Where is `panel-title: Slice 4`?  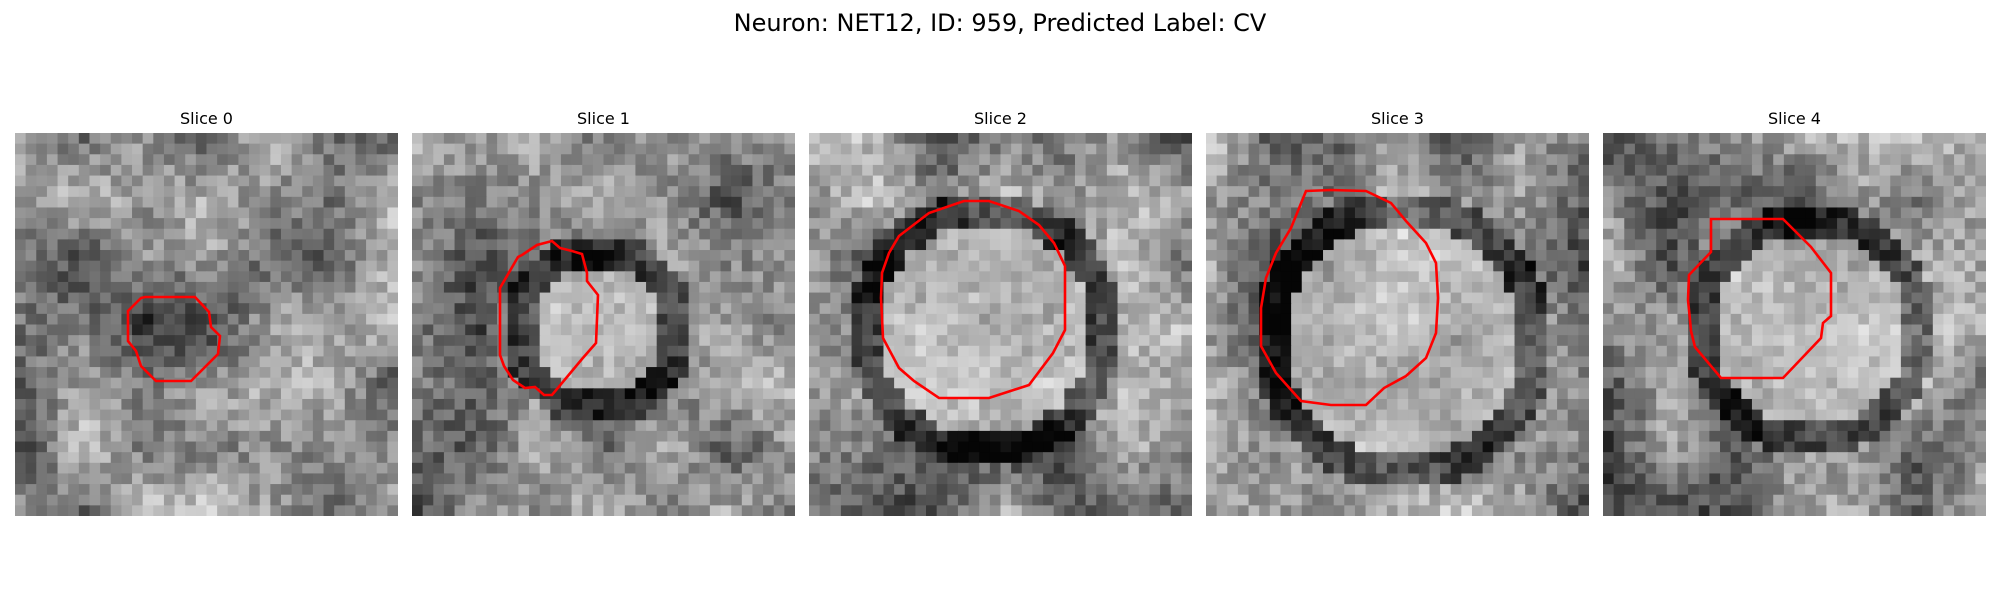 panel-title: Slice 4 is located at coordinates (1794, 118).